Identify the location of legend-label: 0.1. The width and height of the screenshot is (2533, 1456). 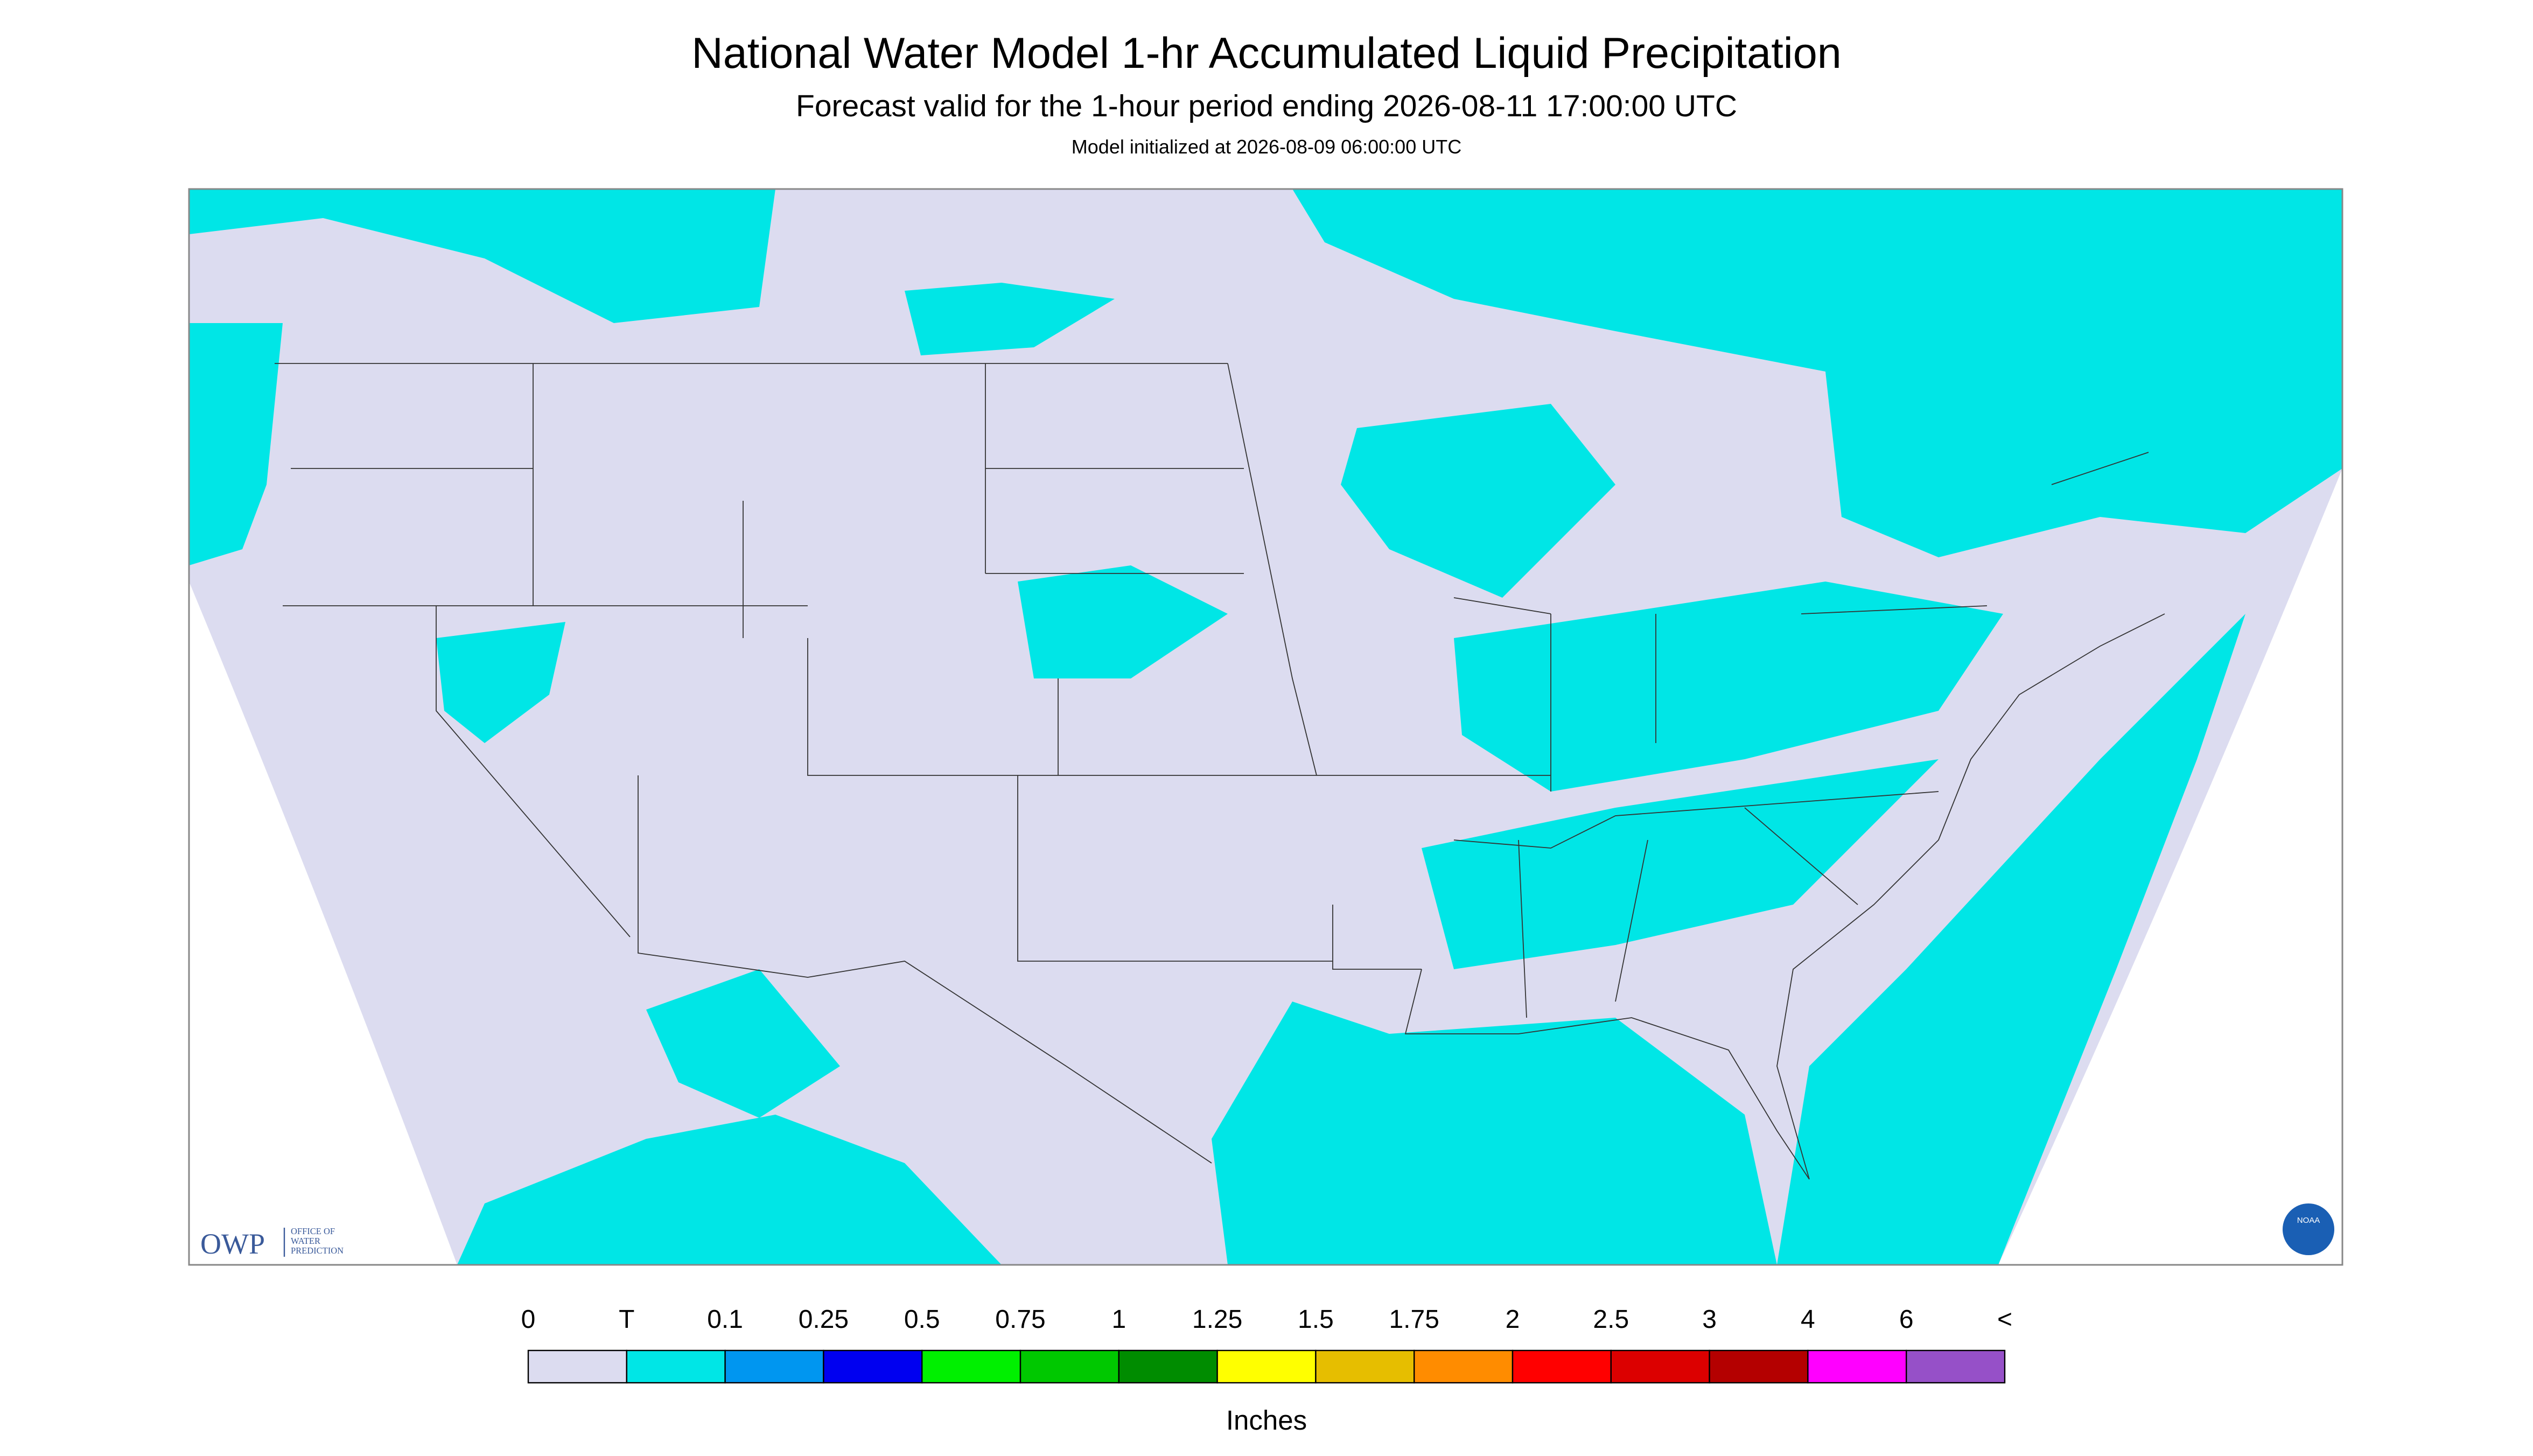
(725, 1319).